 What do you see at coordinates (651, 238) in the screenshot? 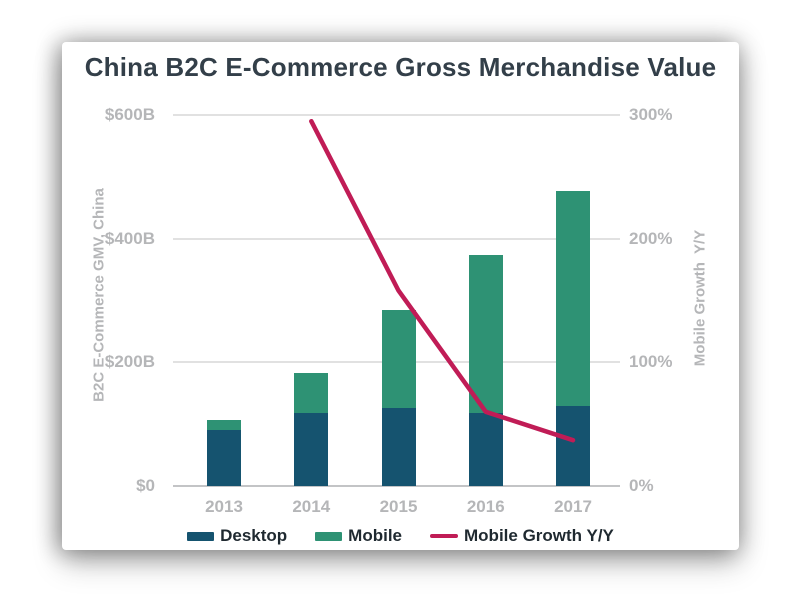
I see `right-axis-tick: 200%` at bounding box center [651, 238].